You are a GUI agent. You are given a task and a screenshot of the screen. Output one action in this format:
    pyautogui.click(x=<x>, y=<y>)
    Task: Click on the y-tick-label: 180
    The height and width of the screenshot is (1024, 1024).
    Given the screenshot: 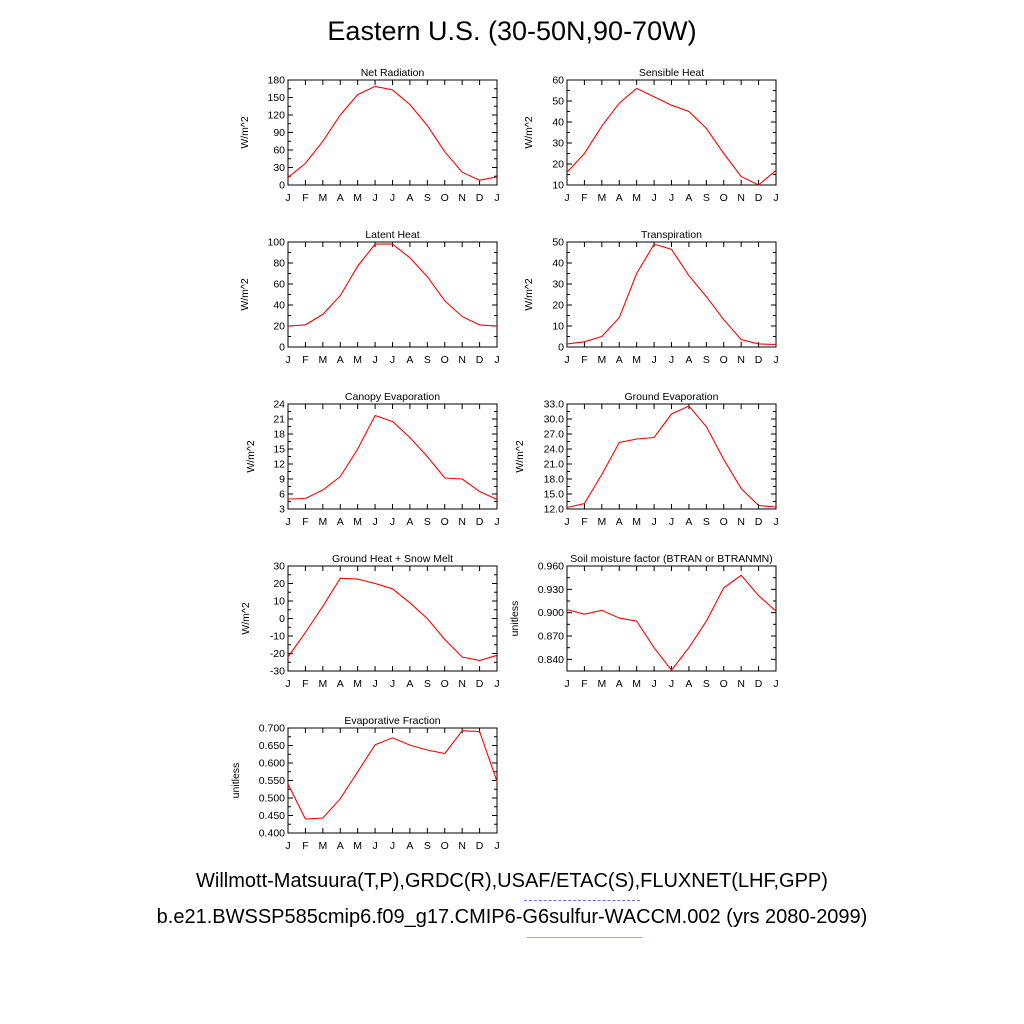 What is the action you would take?
    pyautogui.click(x=276, y=81)
    